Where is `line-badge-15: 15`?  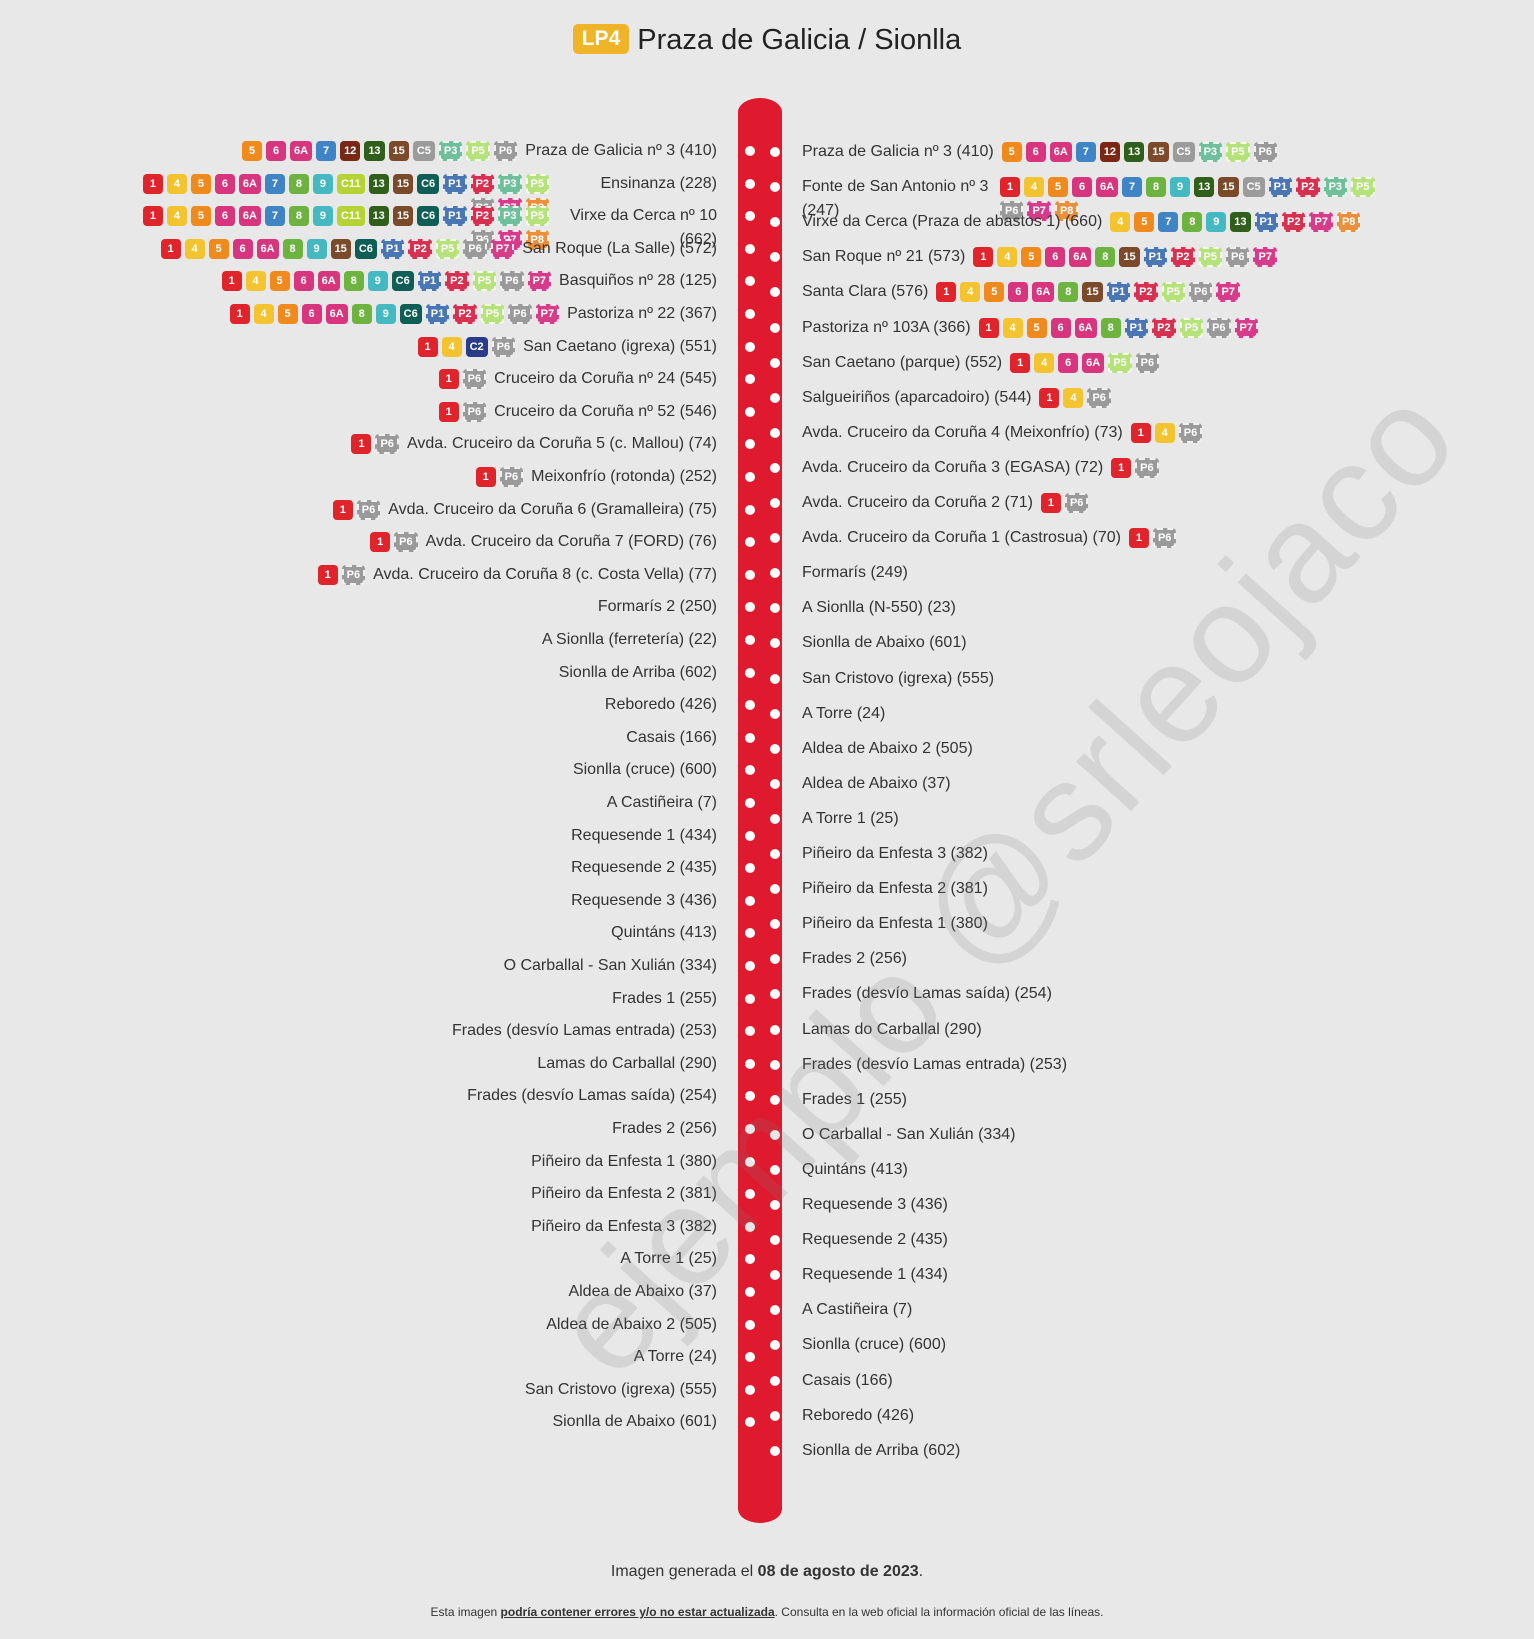
line-badge-15: 15 is located at coordinates (1158, 152).